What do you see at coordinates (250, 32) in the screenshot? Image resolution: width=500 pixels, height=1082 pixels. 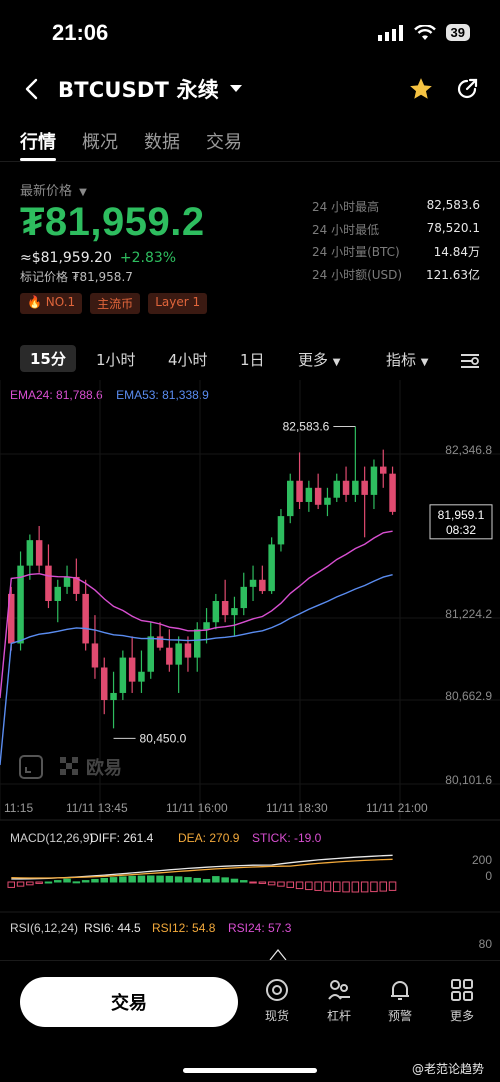 I see `status-bar: 21:06 39` at bounding box center [250, 32].